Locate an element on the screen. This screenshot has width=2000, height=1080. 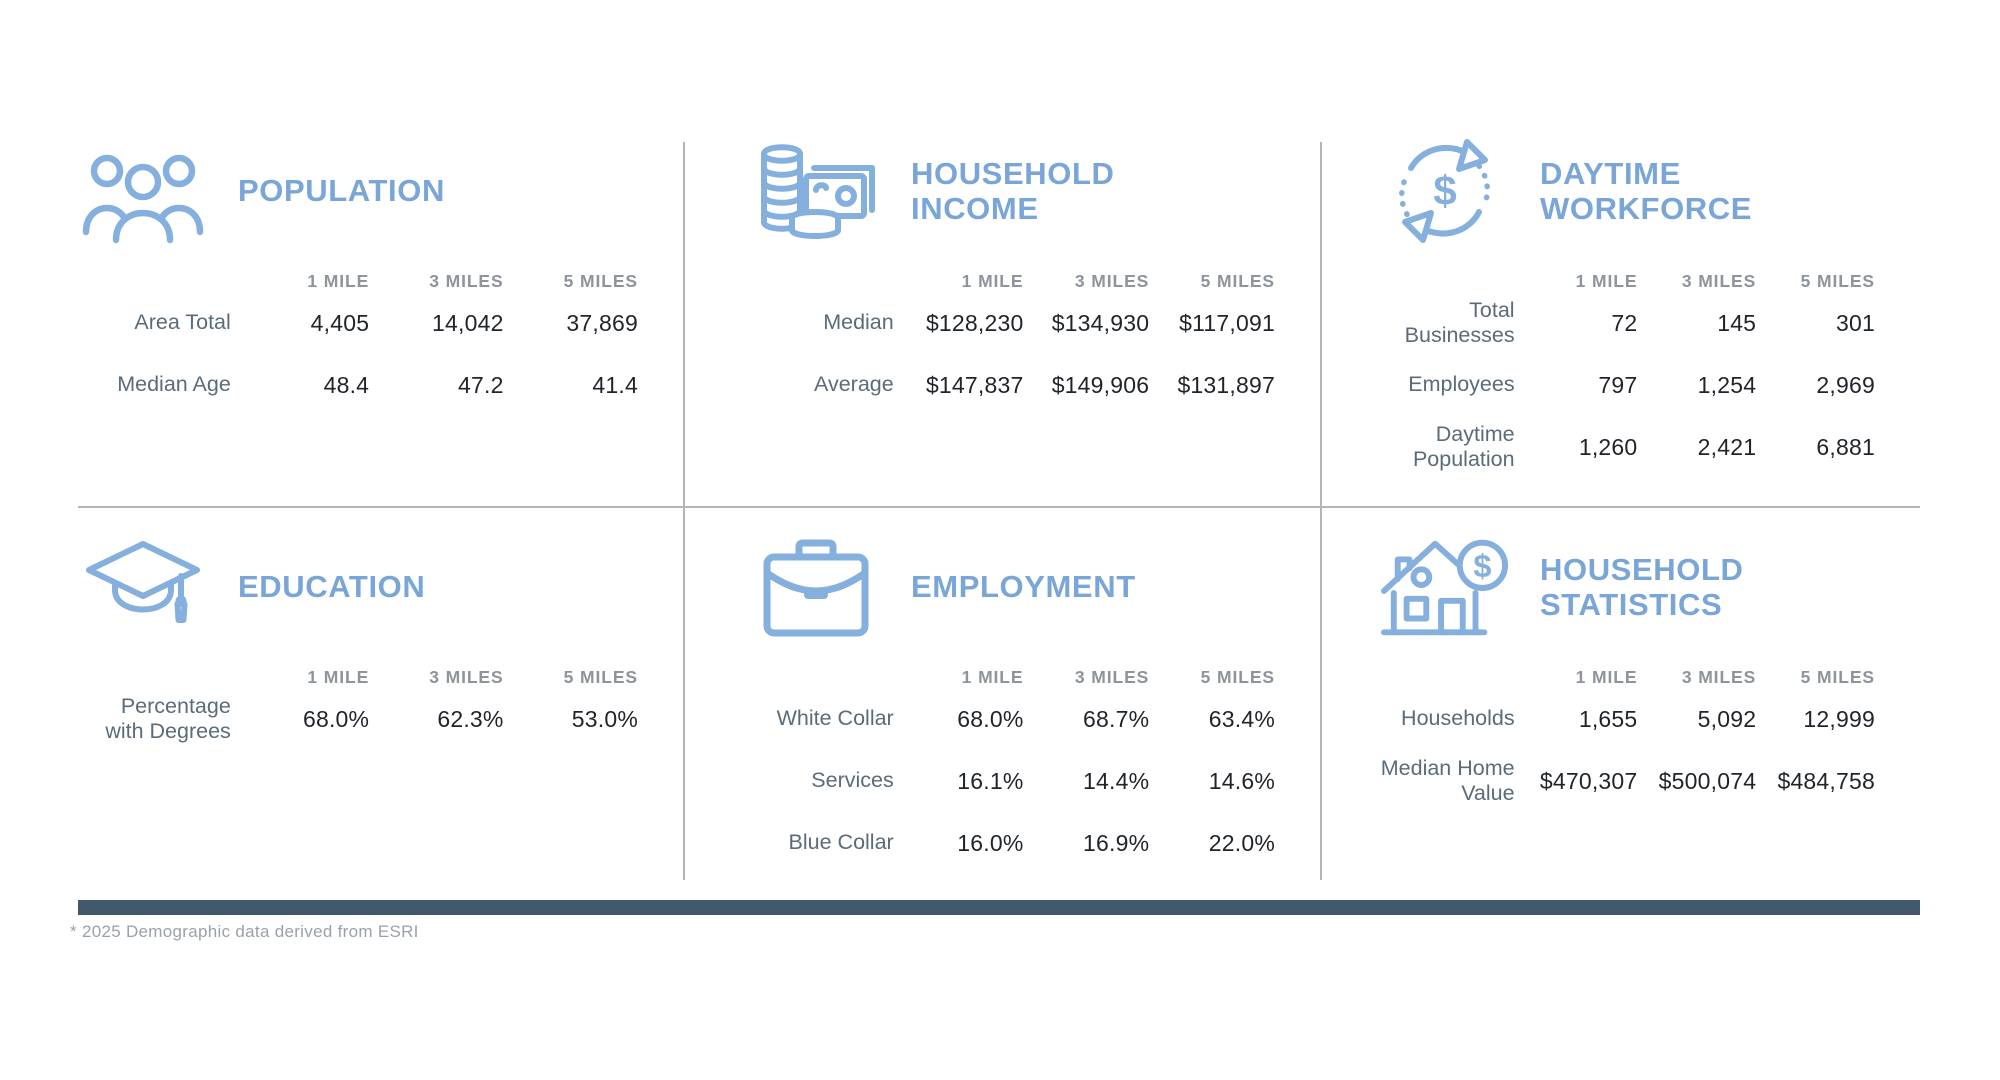
table-row: Employees 797 1,254 2,969 is located at coordinates (1627, 385).